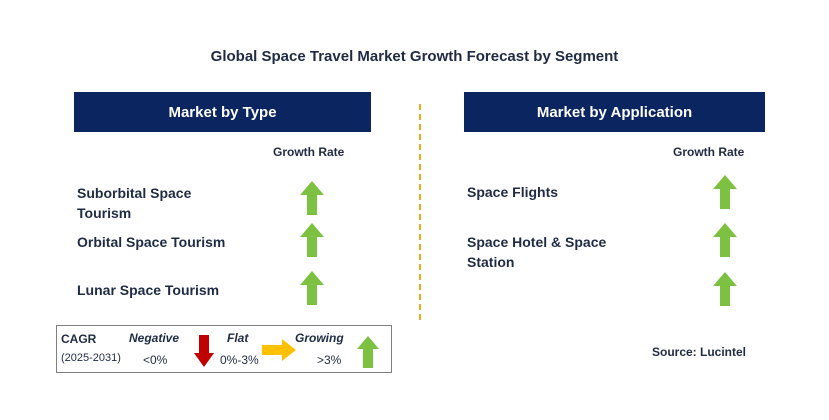 The height and width of the screenshot is (420, 829). I want to click on segment-label-lunar: Lunar Space Tourism, so click(148, 290).